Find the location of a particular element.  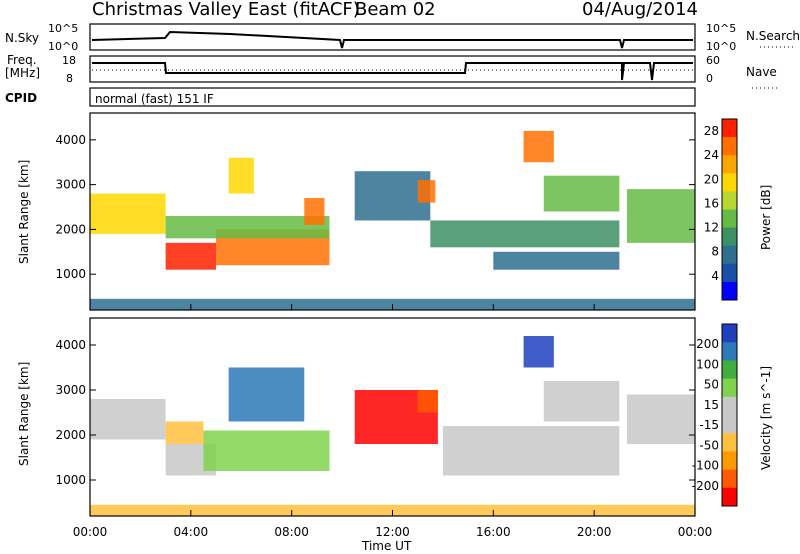

velocity-ytick-label-3: 4000 is located at coordinates (70, 345).